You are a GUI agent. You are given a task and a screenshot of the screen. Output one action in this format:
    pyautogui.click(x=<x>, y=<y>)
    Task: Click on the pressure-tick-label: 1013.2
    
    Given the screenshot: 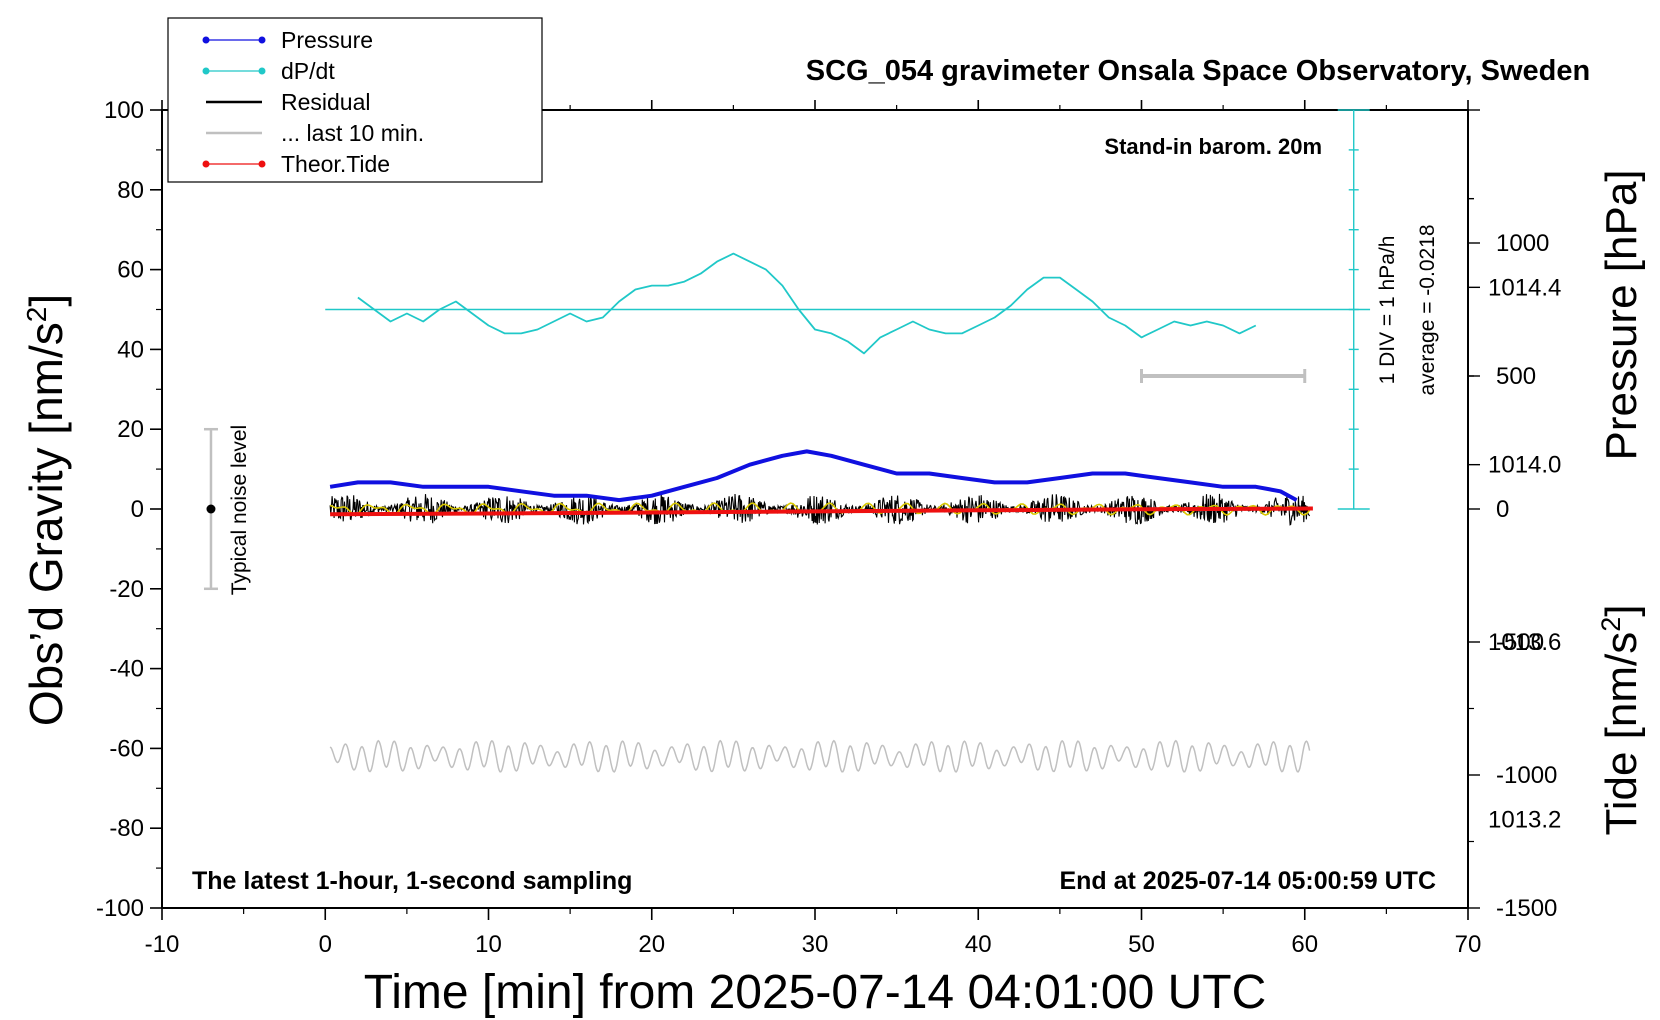 What is the action you would take?
    pyautogui.click(x=1524, y=819)
    